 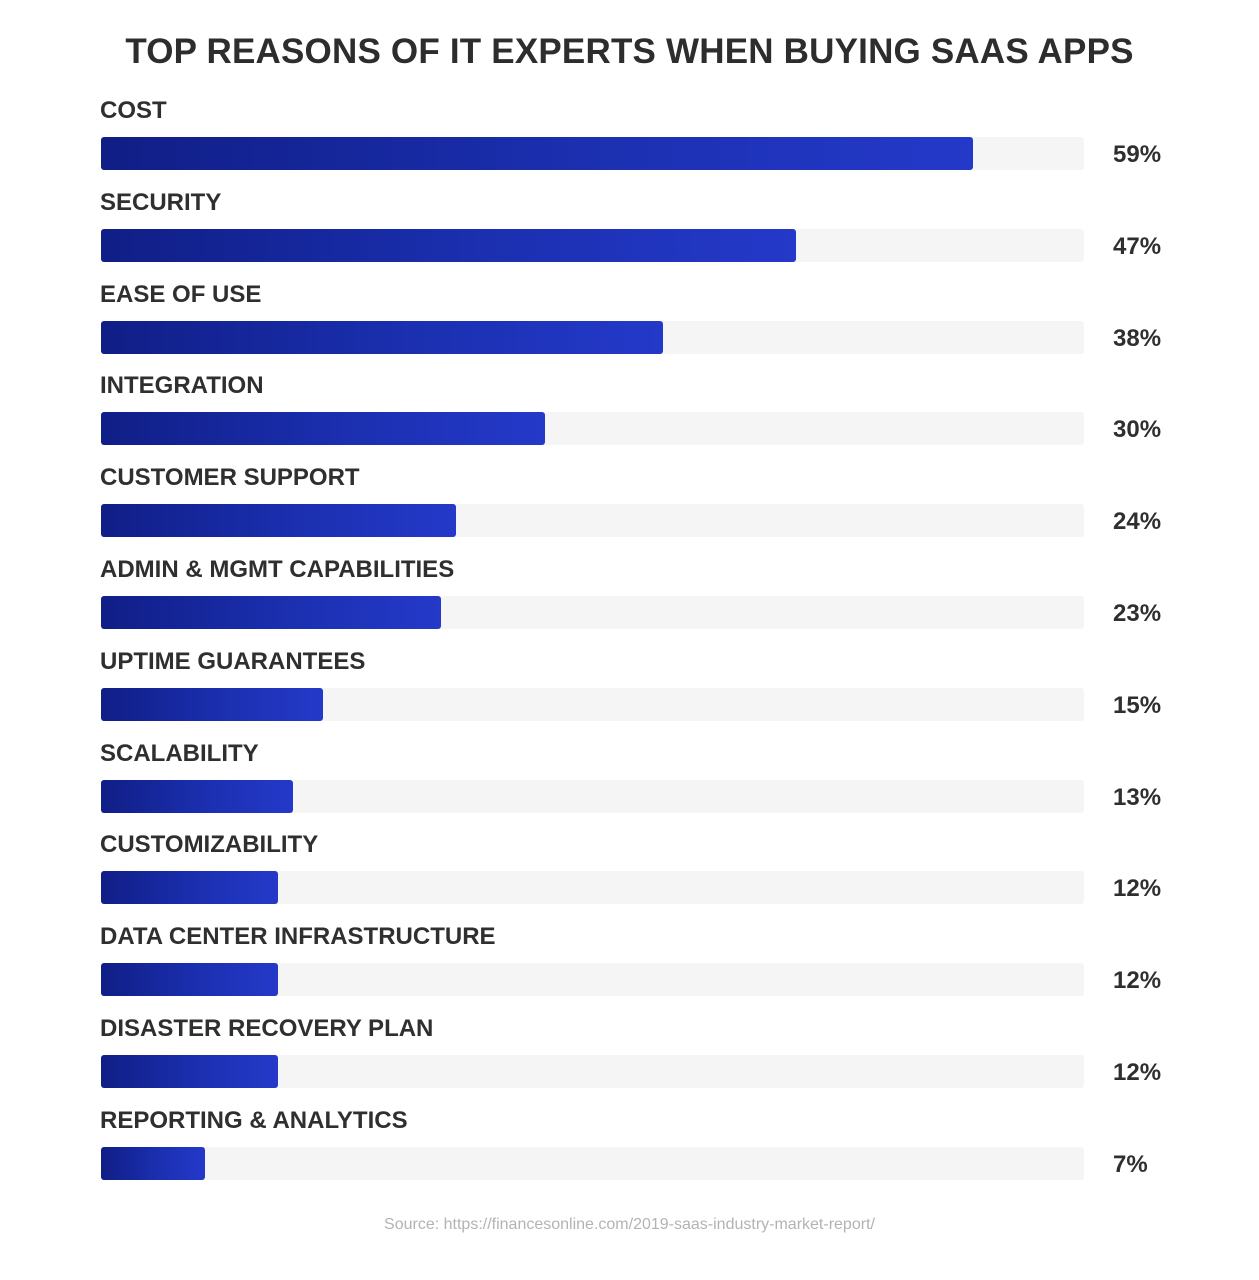 I want to click on bar-row: SECURITY 47%, so click(x=629, y=235).